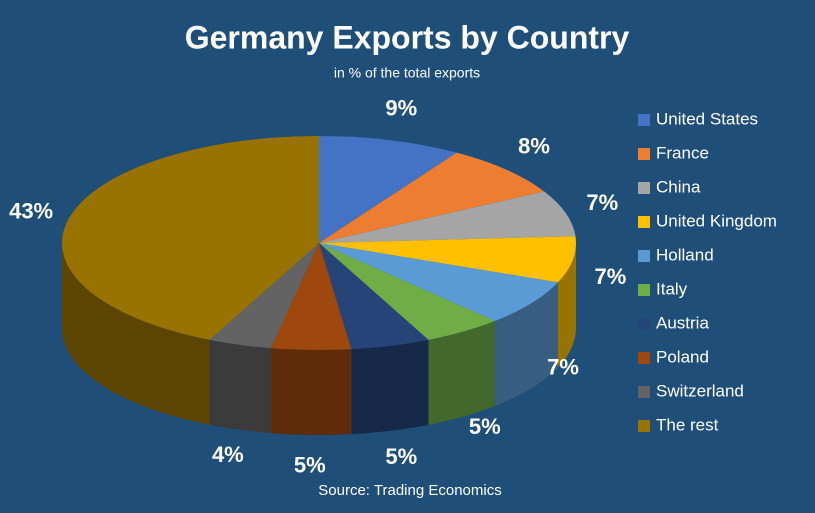 The height and width of the screenshot is (513, 815). Describe the element at coordinates (407, 73) in the screenshot. I see `chart-subtitle: in % of the total exports` at that location.